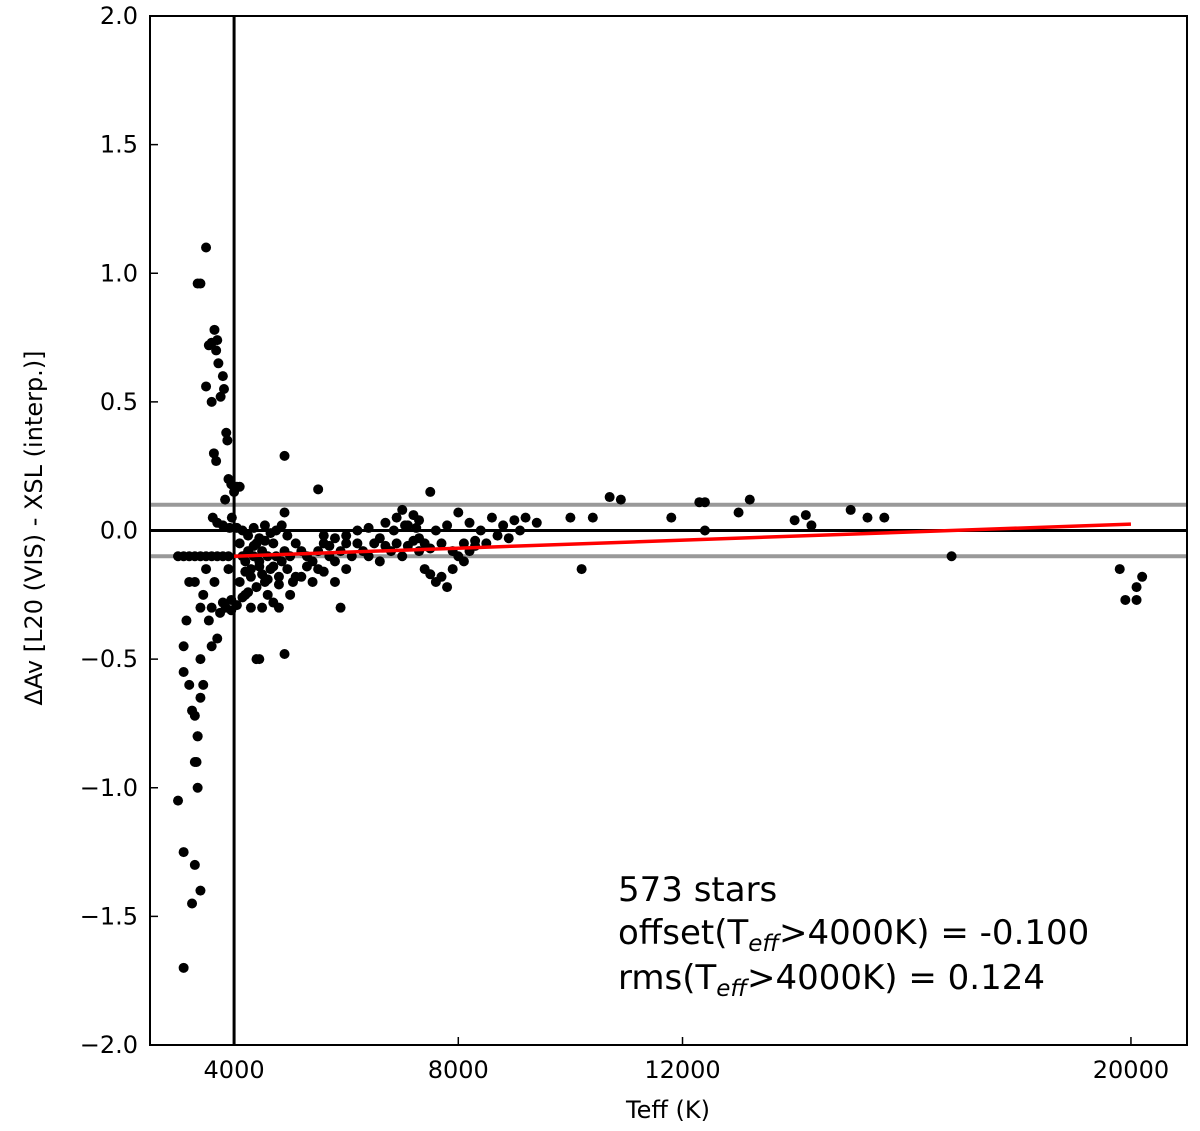  Describe the element at coordinates (109, 916) in the screenshot. I see `y-tick-label: −1.5` at that location.